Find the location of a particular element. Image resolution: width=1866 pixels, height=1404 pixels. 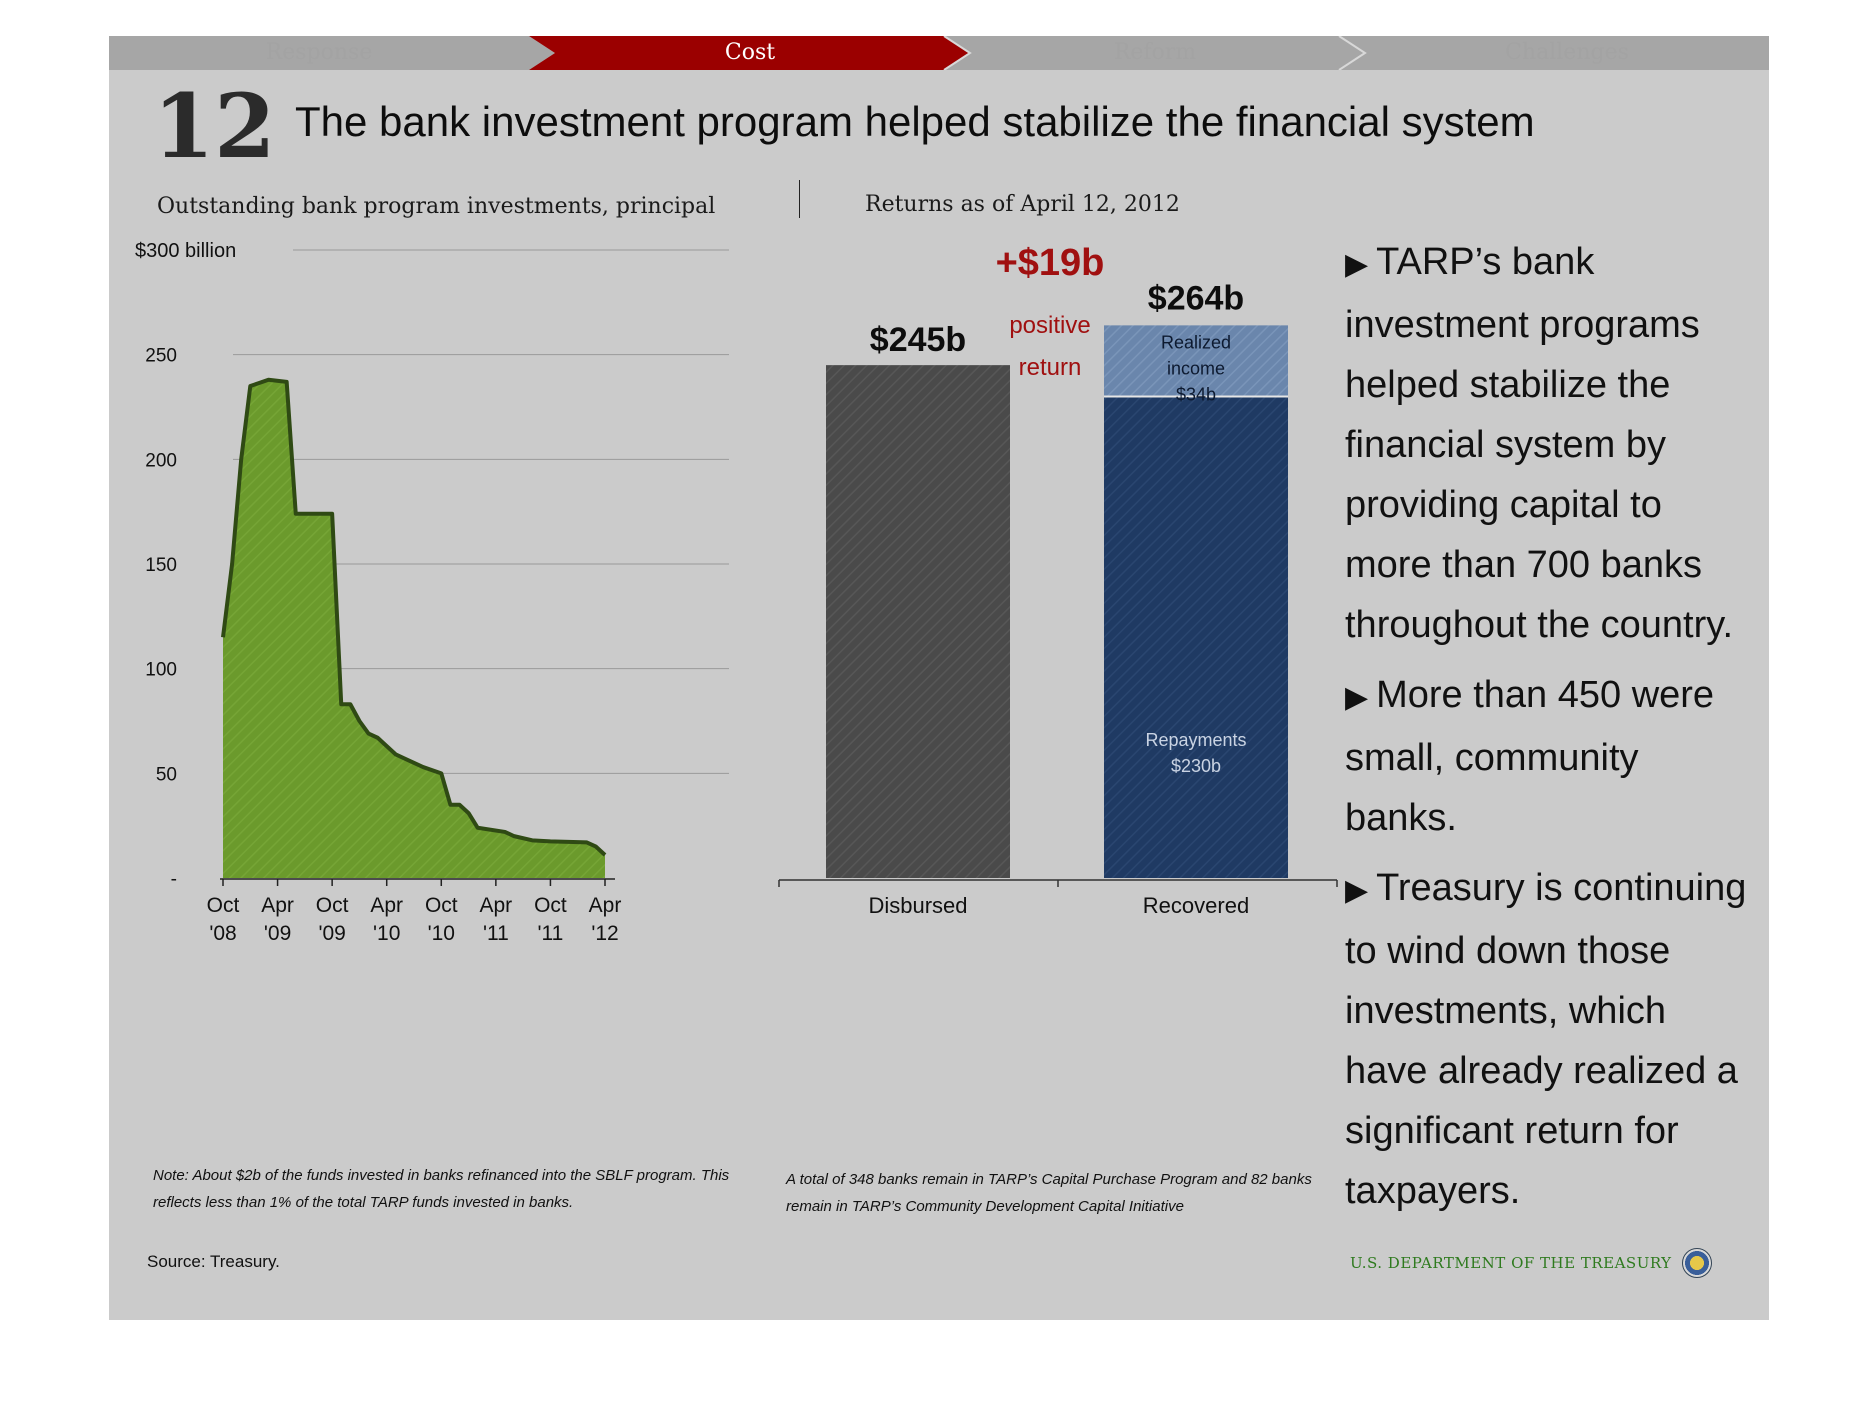

bar-recovered-realized-income is located at coordinates (1196, 361).